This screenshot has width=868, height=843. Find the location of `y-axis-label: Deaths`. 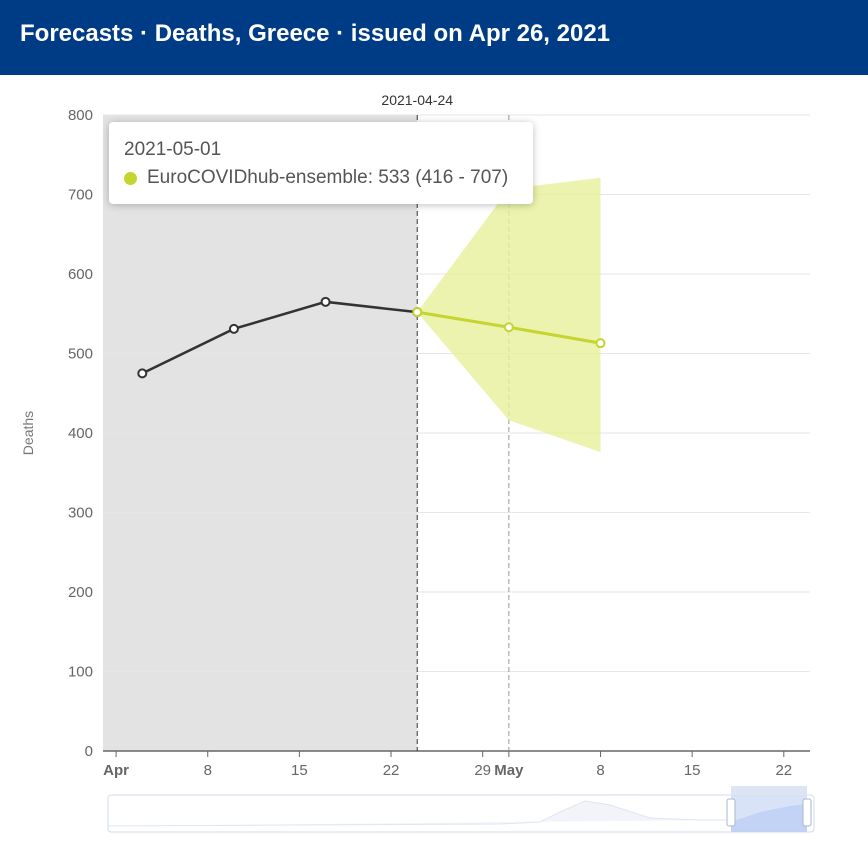

y-axis-label: Deaths is located at coordinates (28, 433).